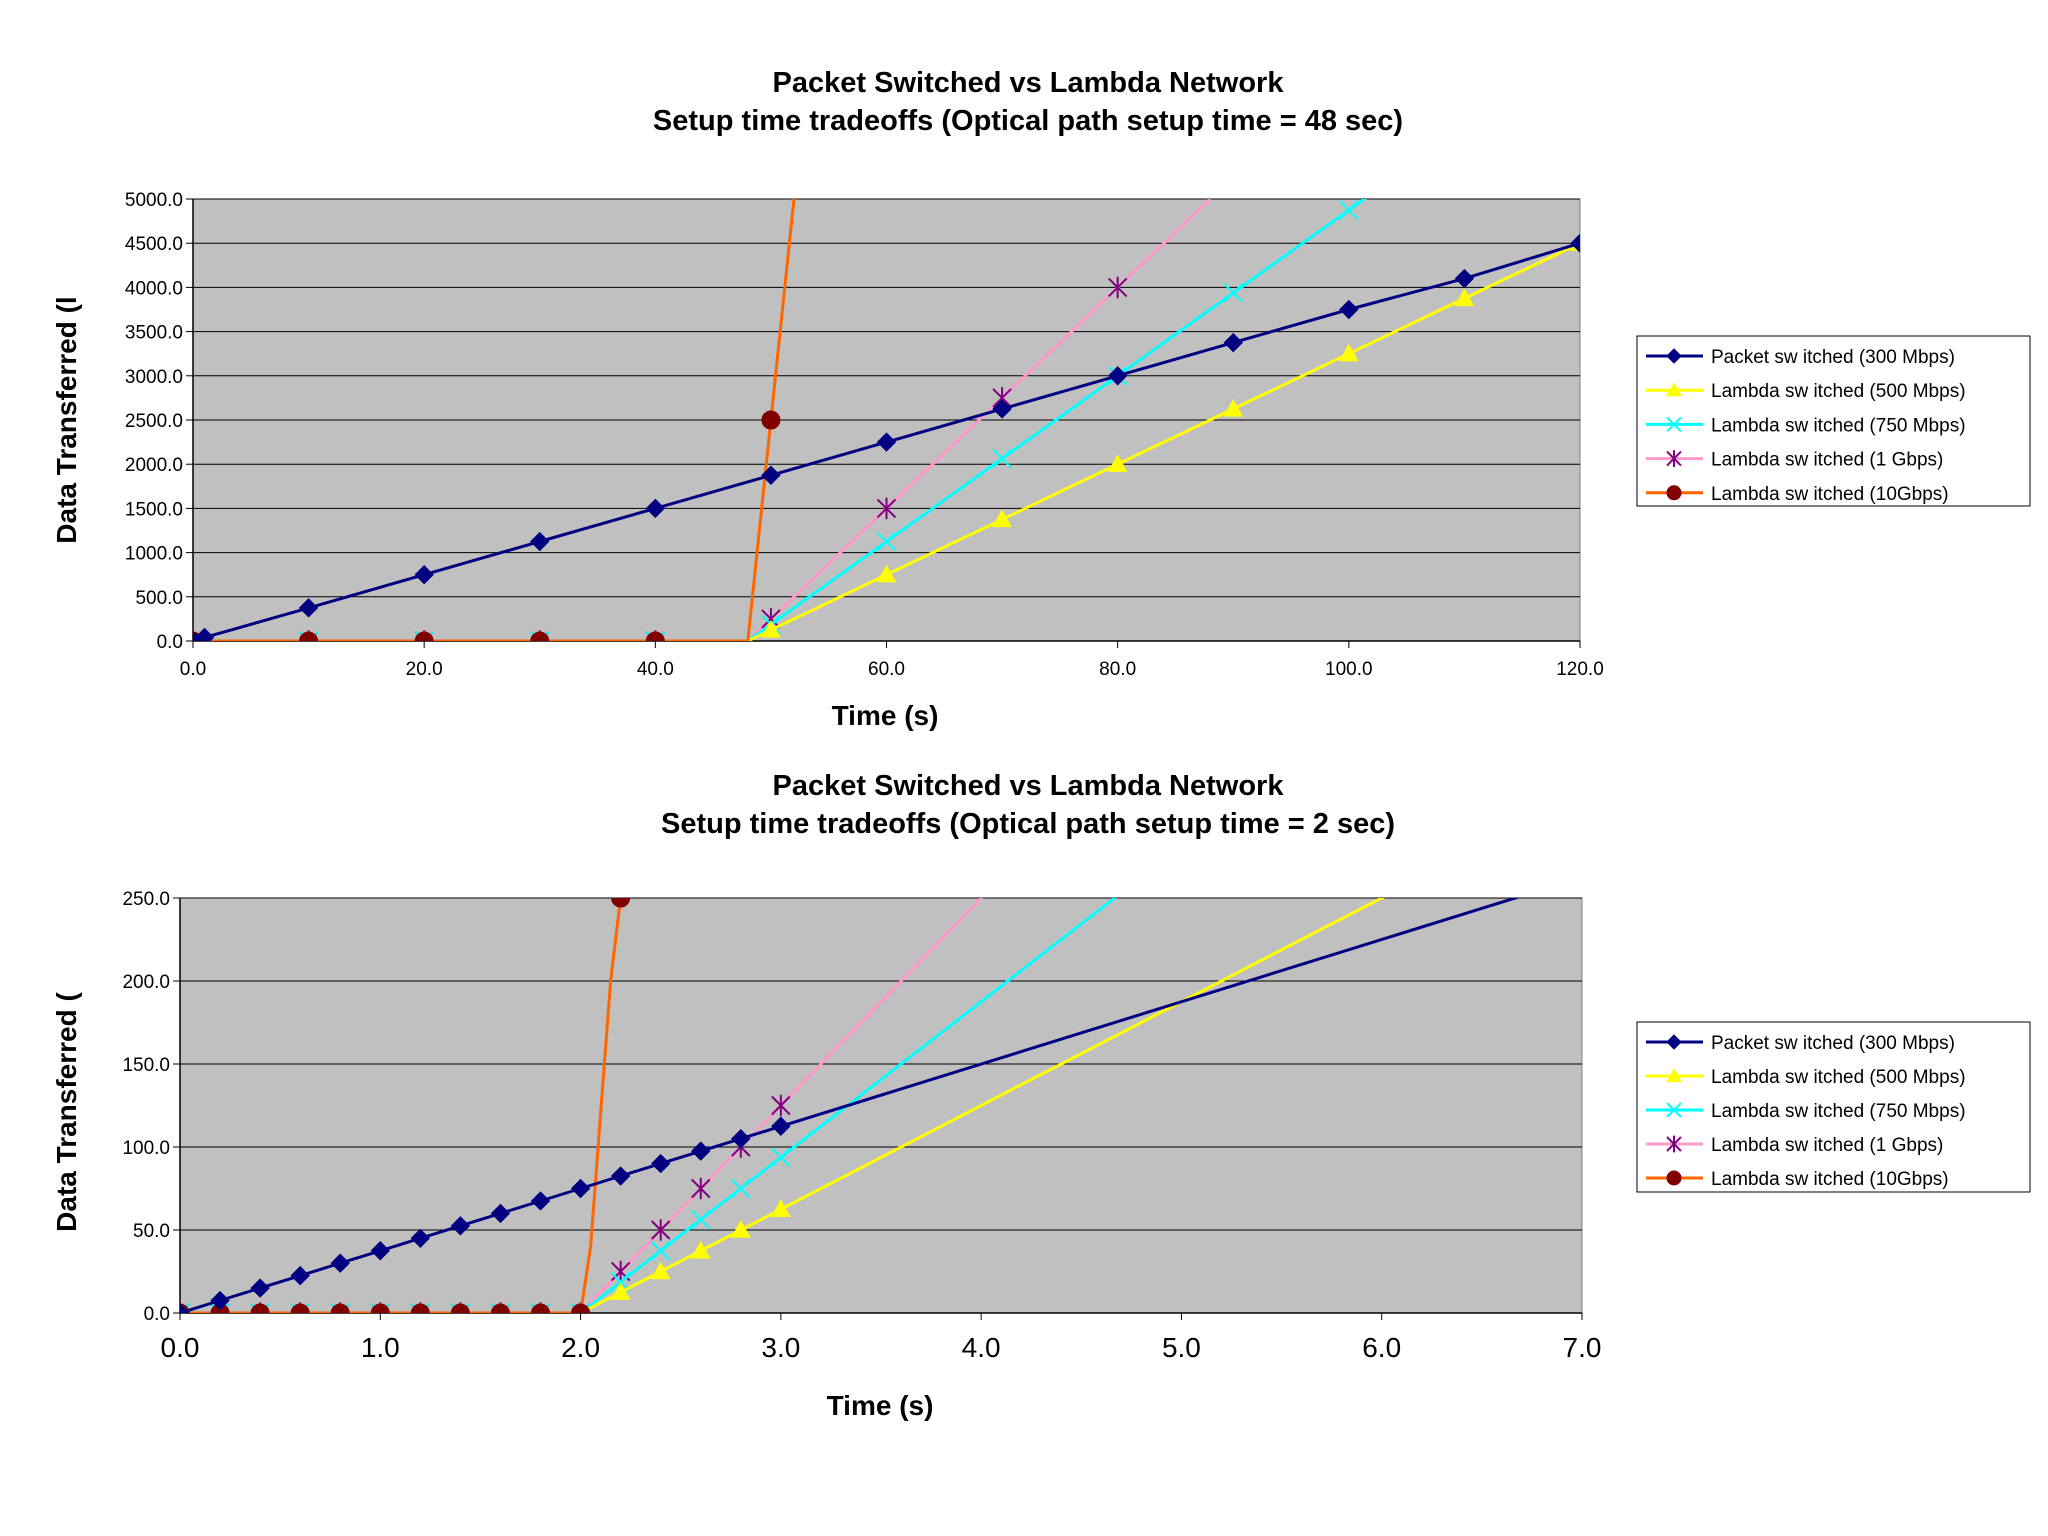 The height and width of the screenshot is (1536, 2048). I want to click on x-tick-label: 3.0, so click(780, 1347).